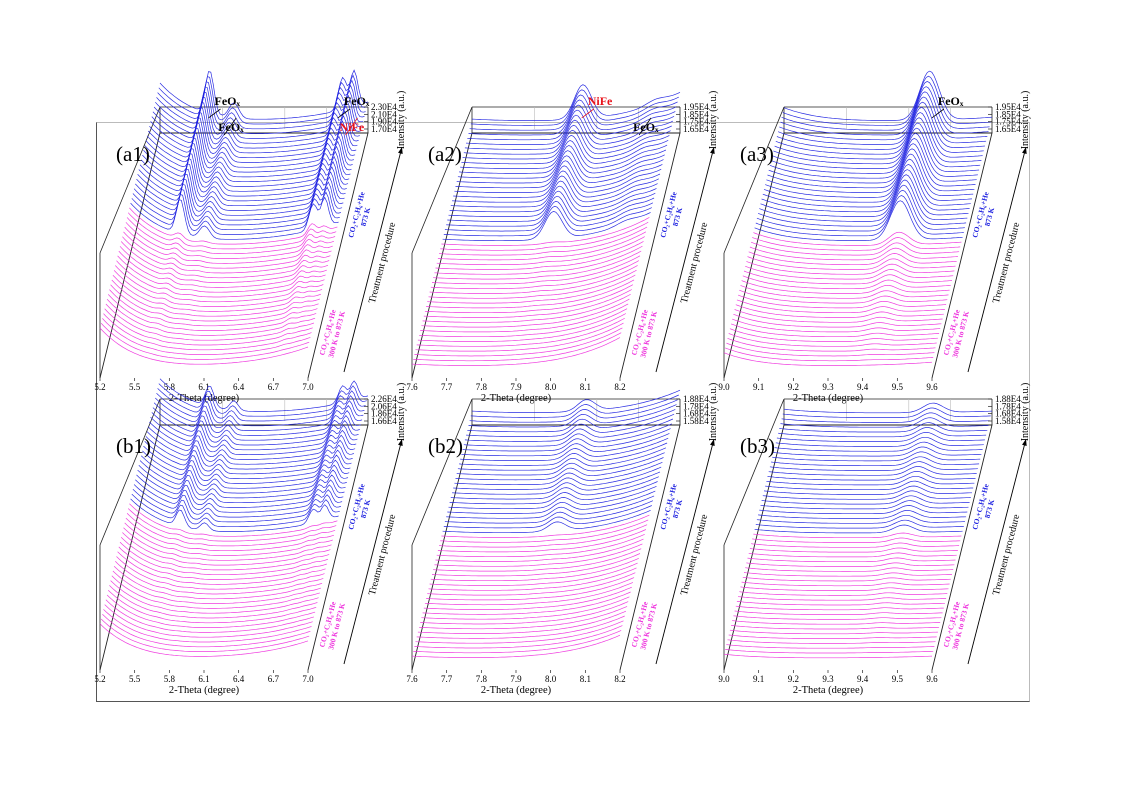 The height and width of the screenshot is (793, 1121). What do you see at coordinates (384, 129) in the screenshot?
I see `y-tick-label: 1.70E4` at bounding box center [384, 129].